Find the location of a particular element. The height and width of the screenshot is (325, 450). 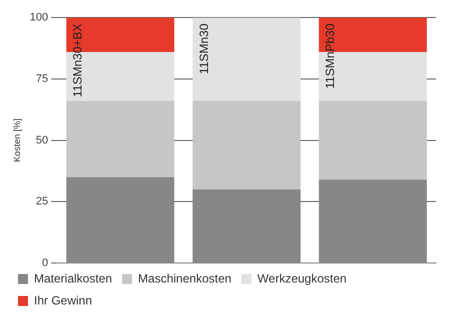

y-tick-label: 100 is located at coordinates (39, 18).